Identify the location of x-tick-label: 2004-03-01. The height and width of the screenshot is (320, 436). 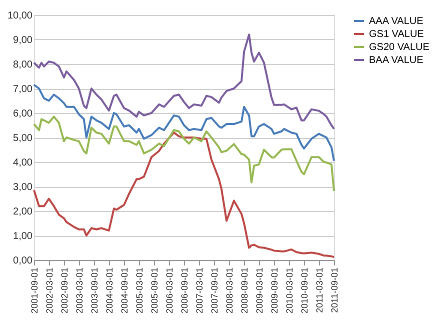
(109, 291).